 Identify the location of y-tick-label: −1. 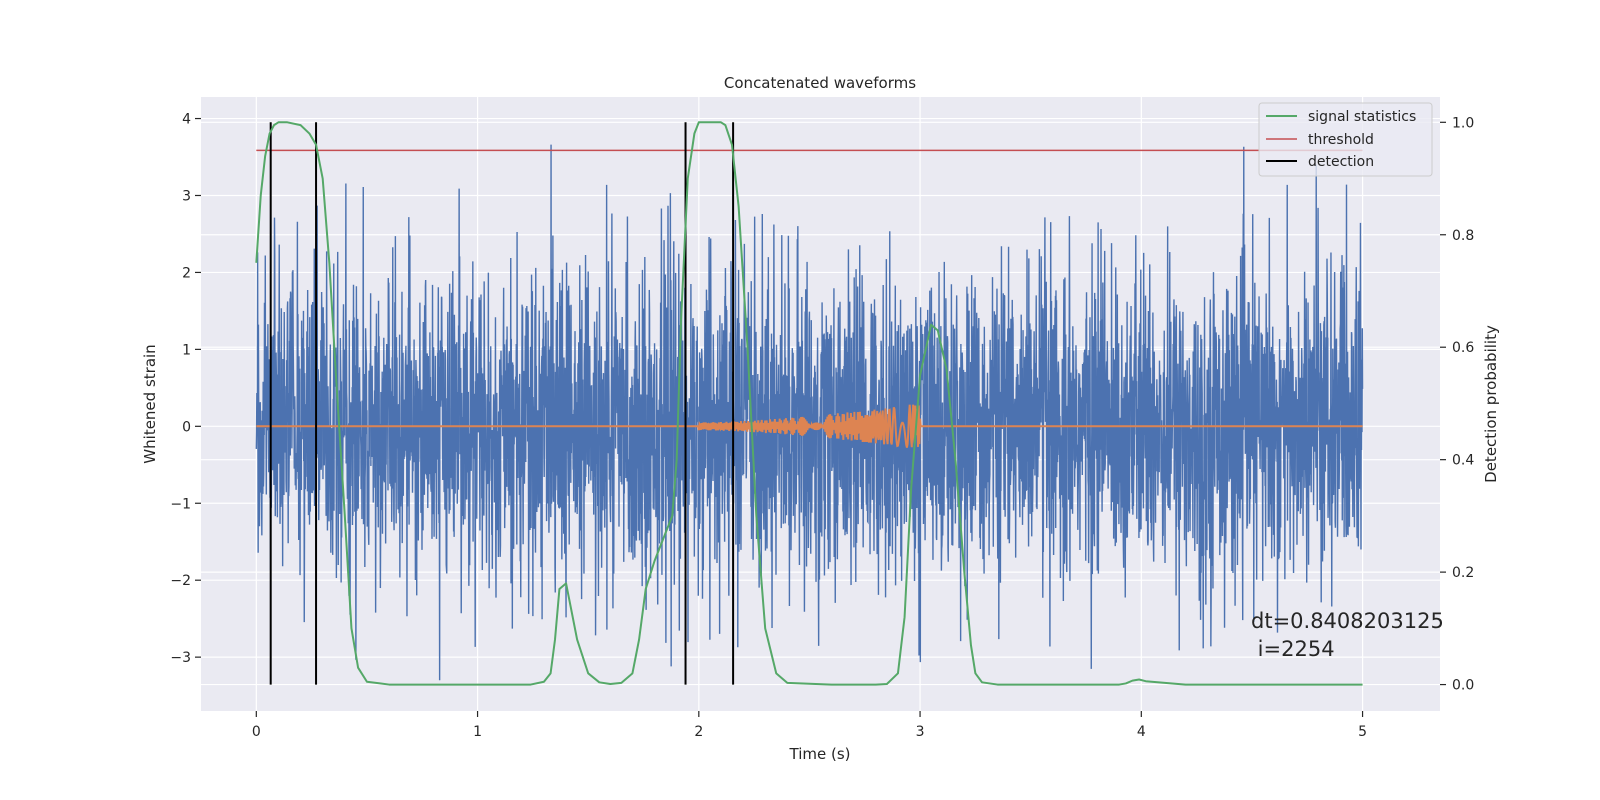
(180, 504).